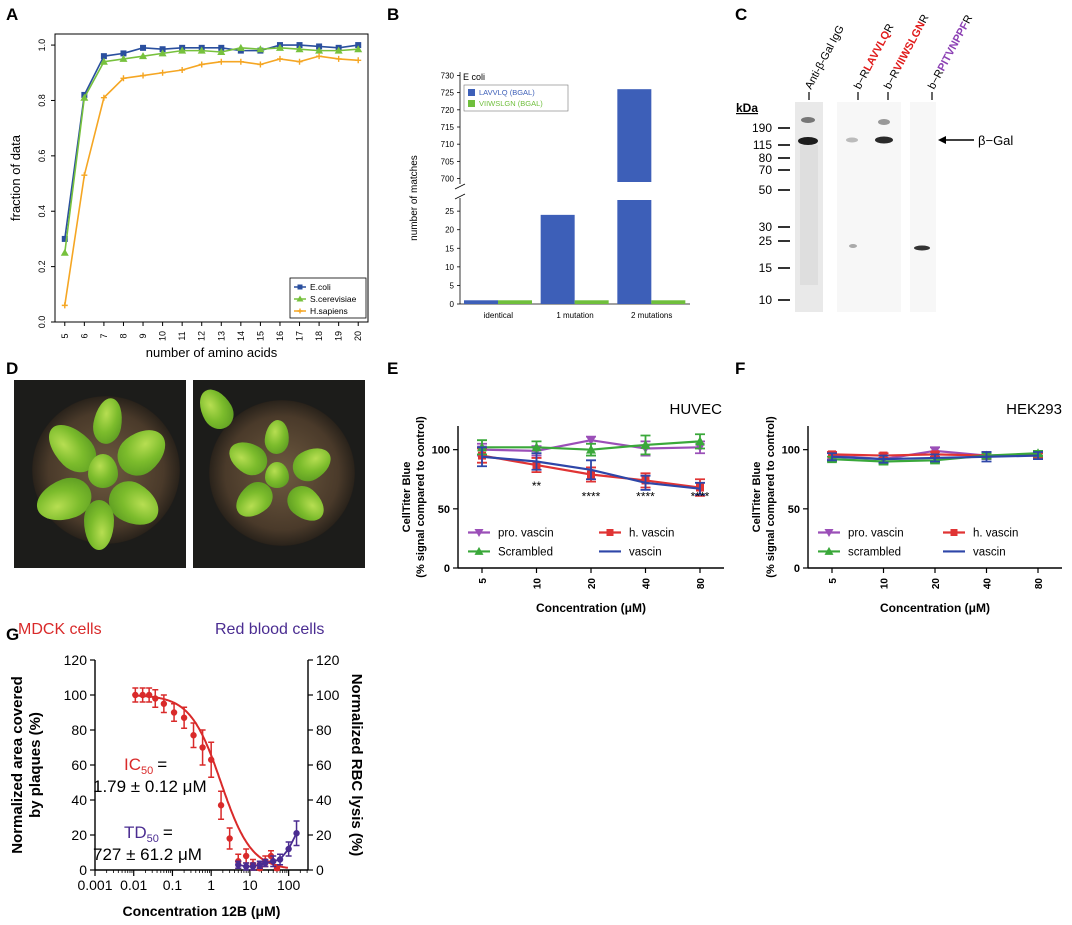 This screenshot has width=1072, height=925. Describe the element at coordinates (757, 497) in the screenshot. I see `y-axis-label: CellTiter Blue` at that location.